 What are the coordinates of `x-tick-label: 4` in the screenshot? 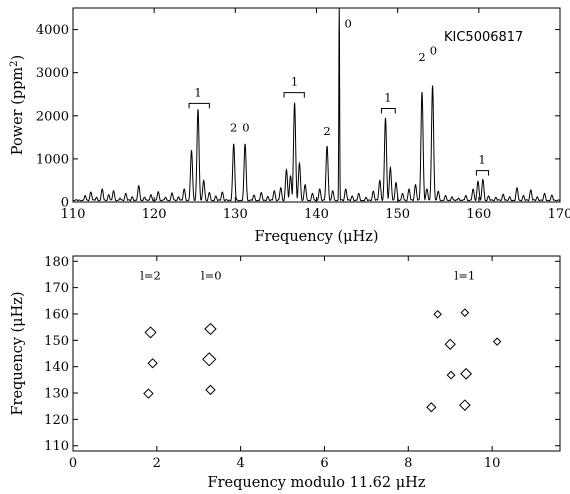 It's located at (241, 463).